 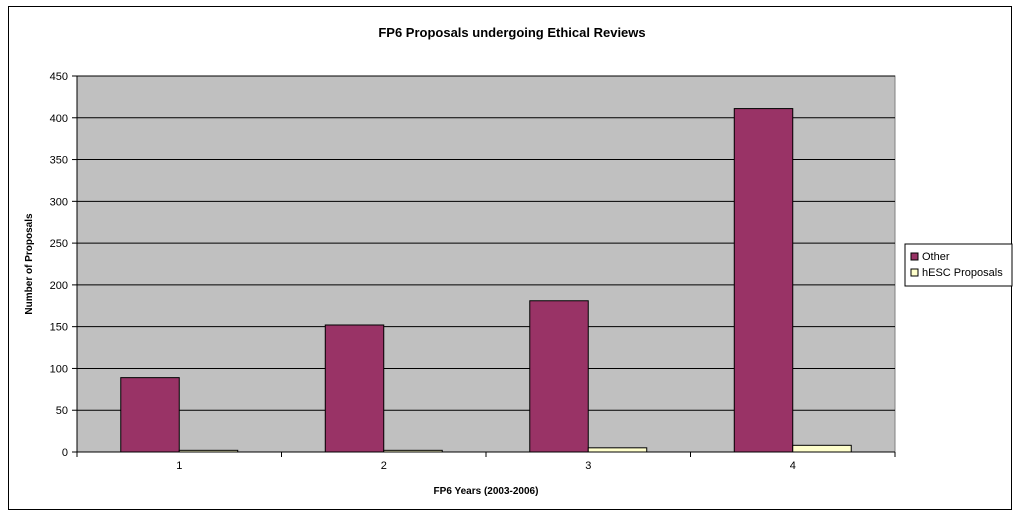 I want to click on y-tick-label: 200, so click(x=59, y=286).